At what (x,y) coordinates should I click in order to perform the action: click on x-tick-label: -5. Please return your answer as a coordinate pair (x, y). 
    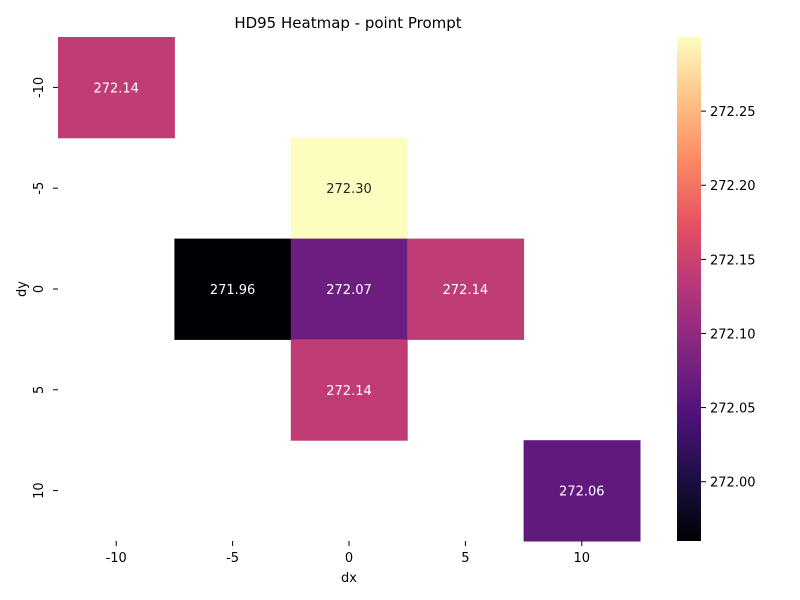
    Looking at the image, I should click on (232, 558).